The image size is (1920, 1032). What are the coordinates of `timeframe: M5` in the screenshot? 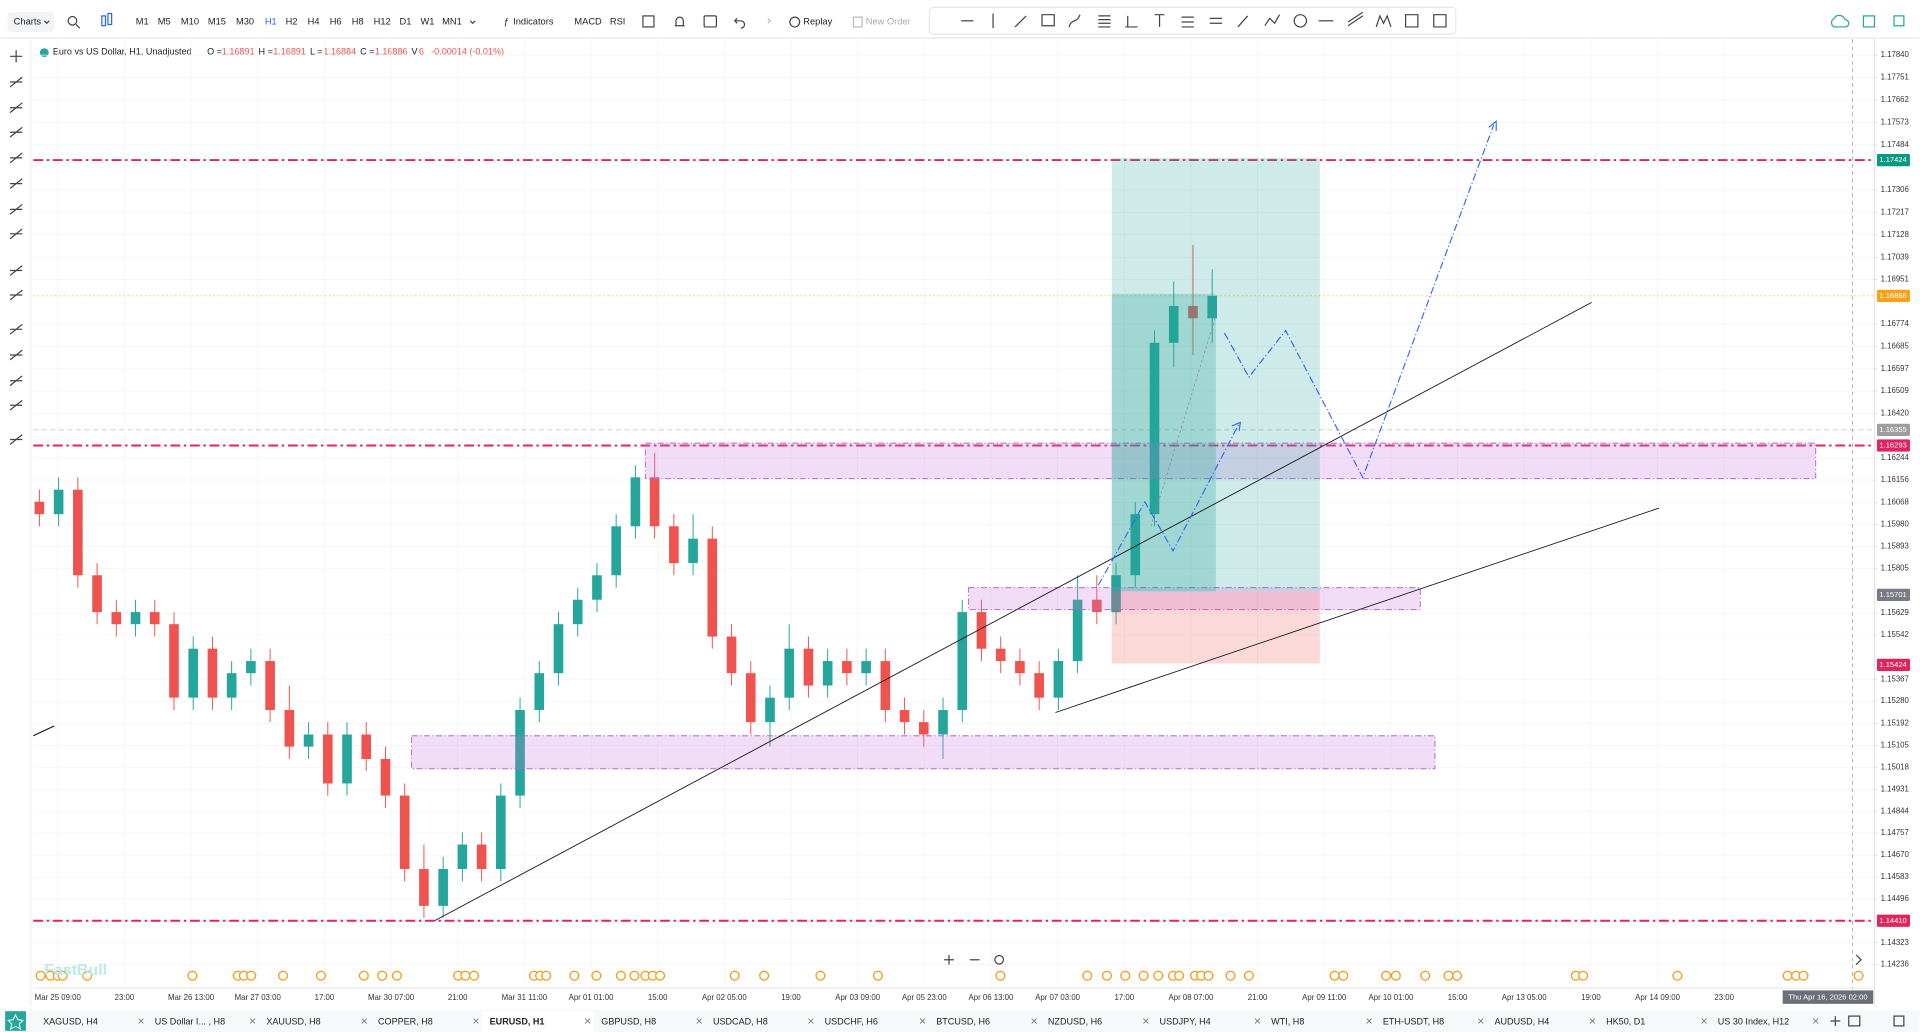 It's located at (164, 21).